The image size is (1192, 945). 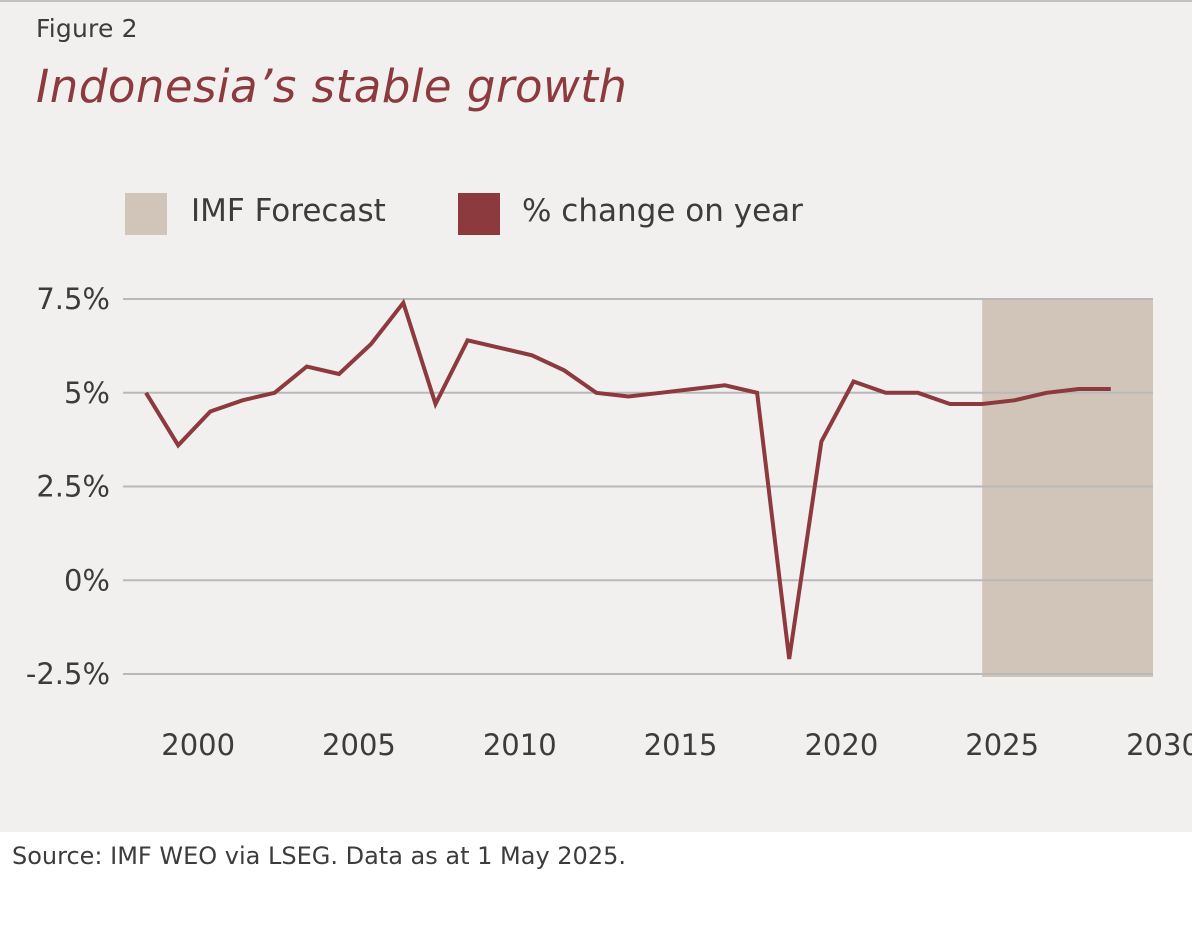 I want to click on x-tick-label: 2010, so click(x=520, y=745).